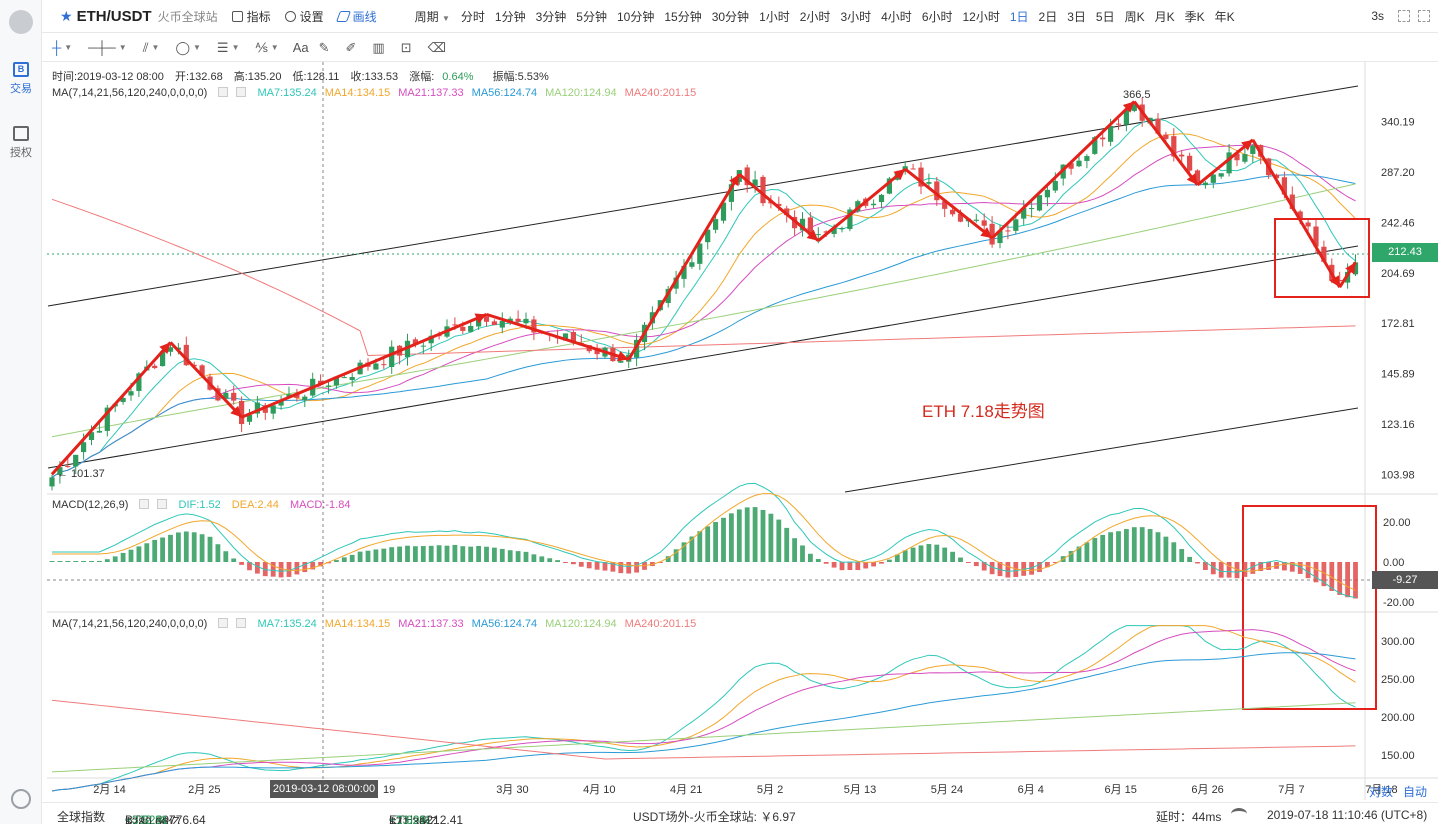 The width and height of the screenshot is (1438, 824). Describe the element at coordinates (114, 16) in the screenshot. I see `symbol-title: ETH/USDT` at that location.